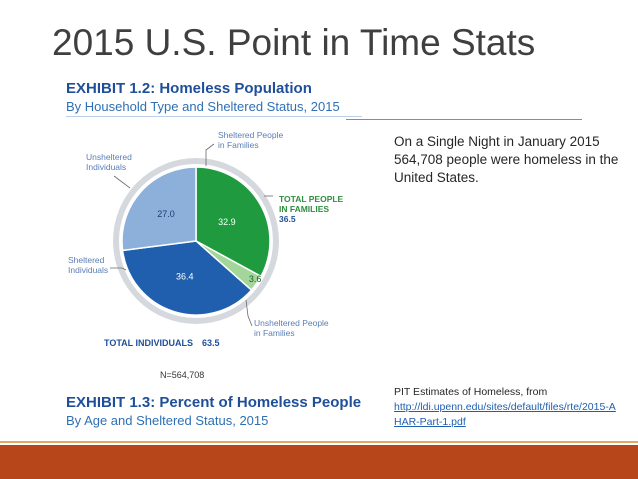 This screenshot has width=638, height=479. What do you see at coordinates (319, 462) in the screenshot?
I see `footer-bar` at bounding box center [319, 462].